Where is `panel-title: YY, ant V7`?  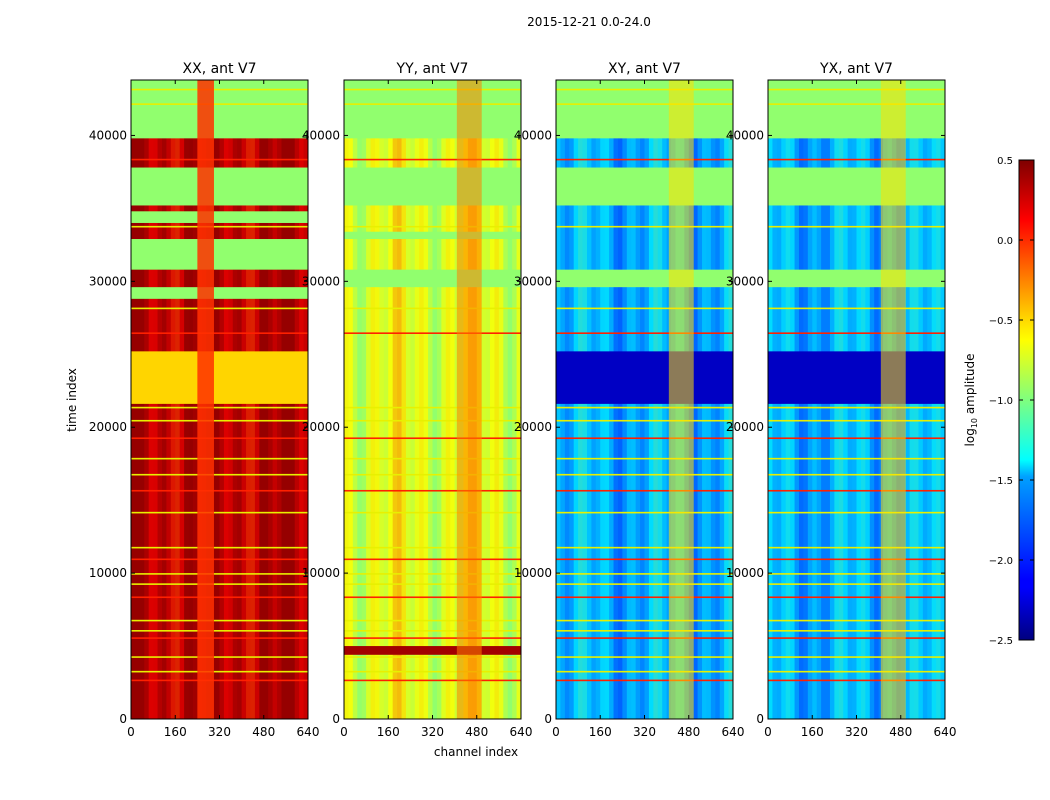
panel-title: YY, ant V7 is located at coordinates (432, 69).